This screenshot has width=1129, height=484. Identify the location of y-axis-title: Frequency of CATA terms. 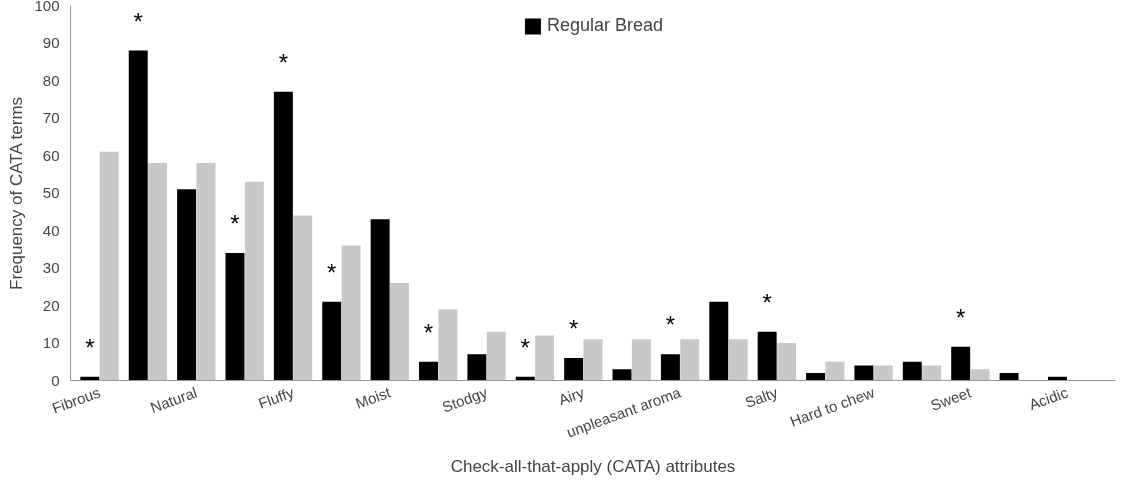
(17, 193).